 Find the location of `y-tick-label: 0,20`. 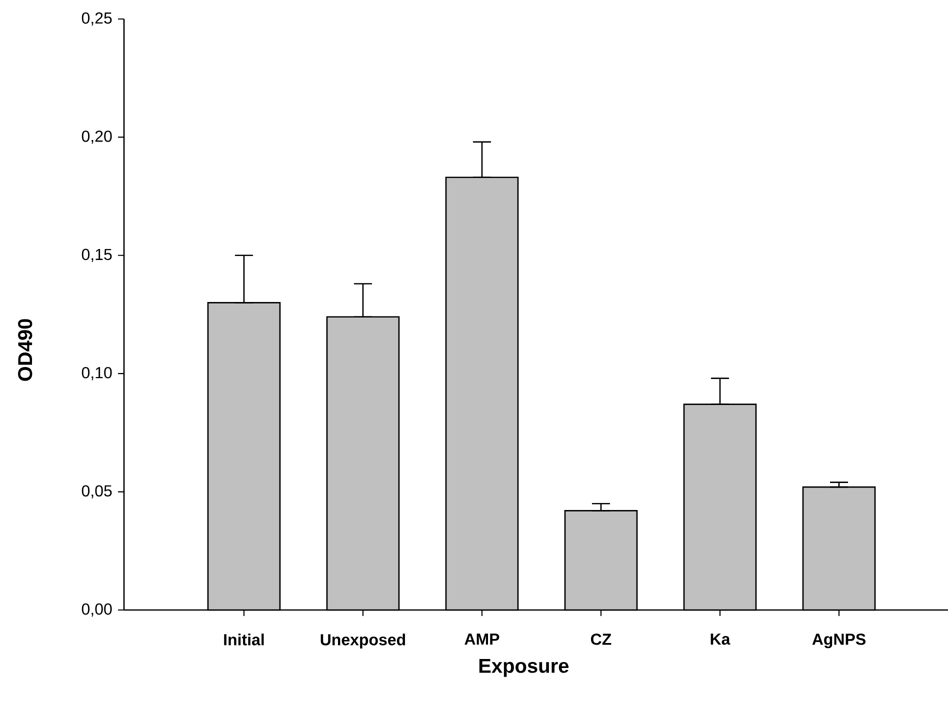

y-tick-label: 0,20 is located at coordinates (97, 137).